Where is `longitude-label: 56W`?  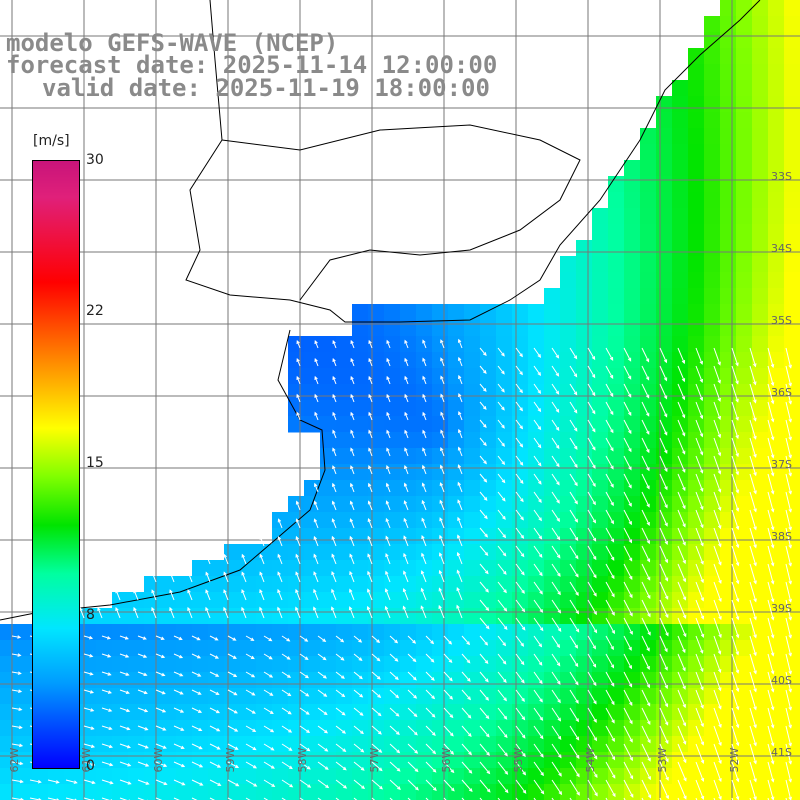
longitude-label: 56W is located at coordinates (446, 759).